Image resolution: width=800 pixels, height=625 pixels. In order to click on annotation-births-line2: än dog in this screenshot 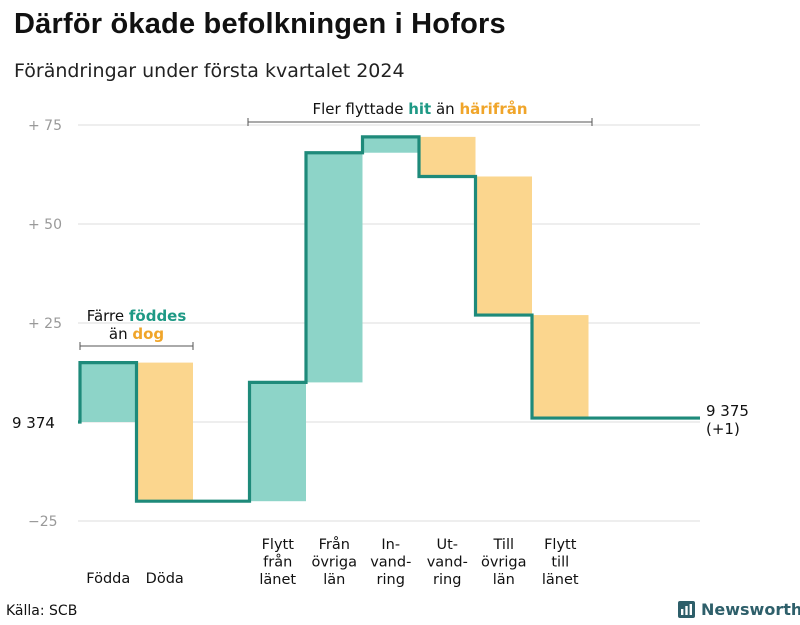, I will do `click(136, 334)`.